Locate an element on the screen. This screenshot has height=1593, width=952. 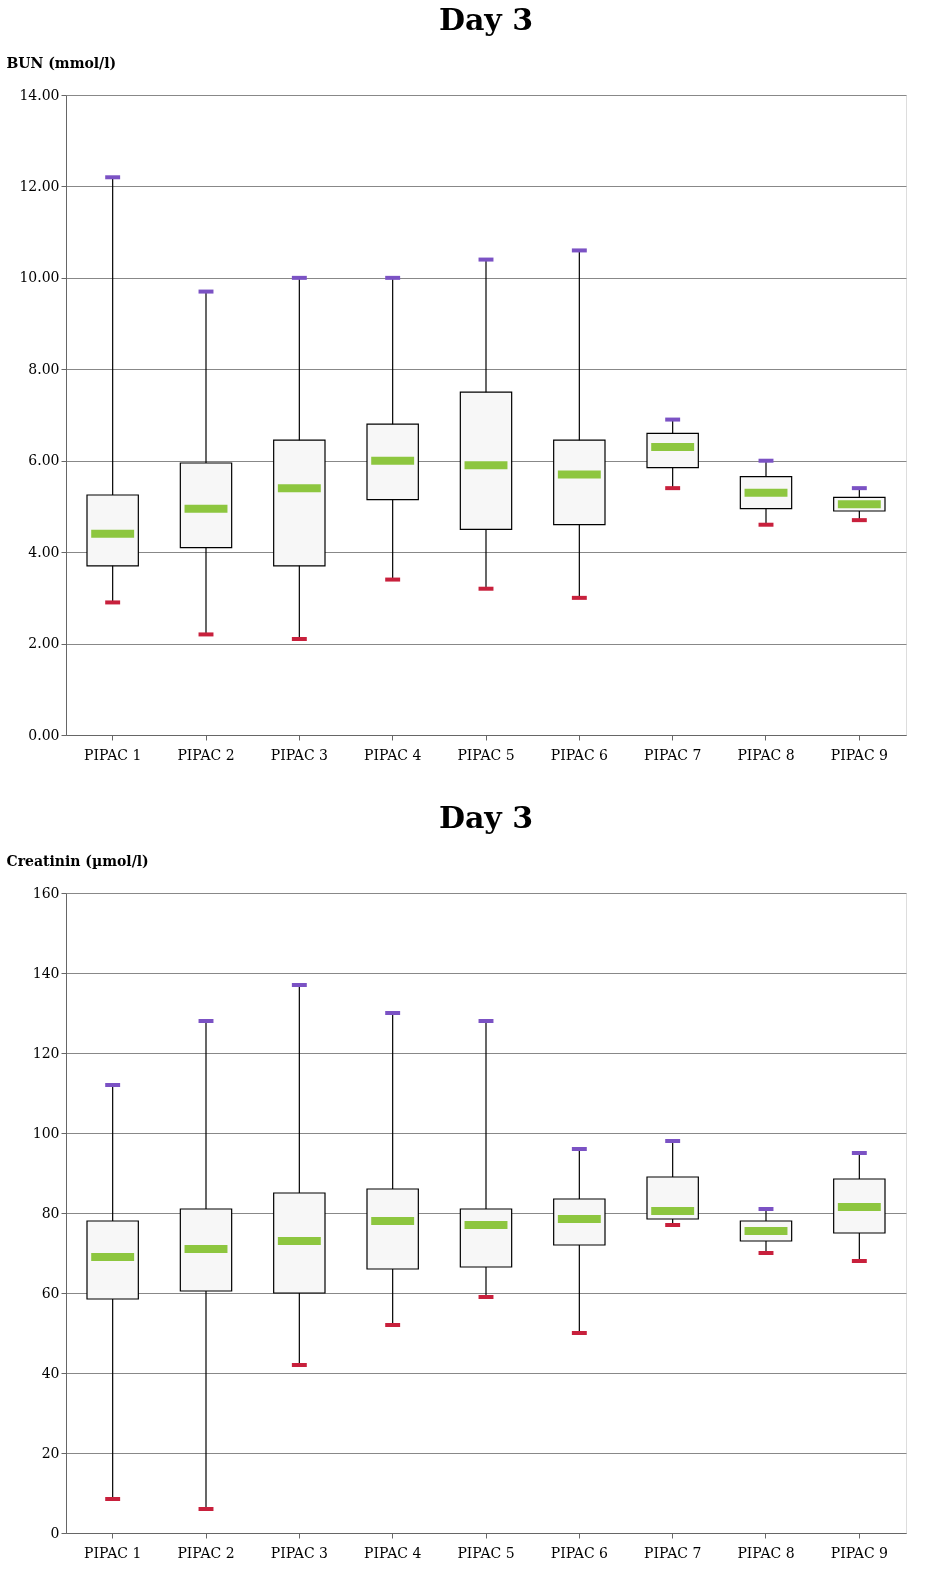
y-tick-label: 12.00 is located at coordinates (39, 185).